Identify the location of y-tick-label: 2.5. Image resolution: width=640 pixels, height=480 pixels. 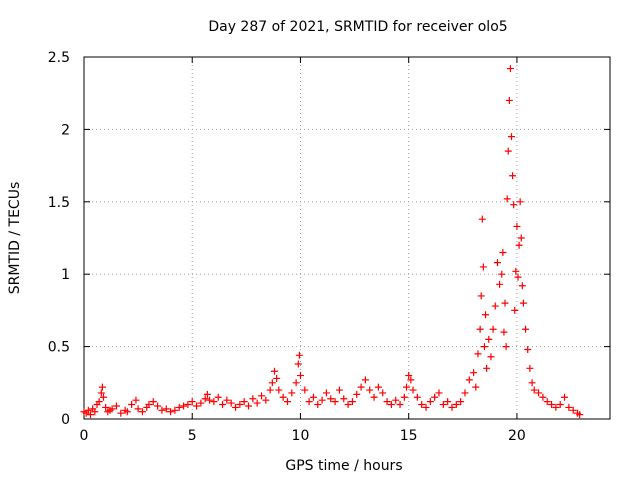
(59, 58).